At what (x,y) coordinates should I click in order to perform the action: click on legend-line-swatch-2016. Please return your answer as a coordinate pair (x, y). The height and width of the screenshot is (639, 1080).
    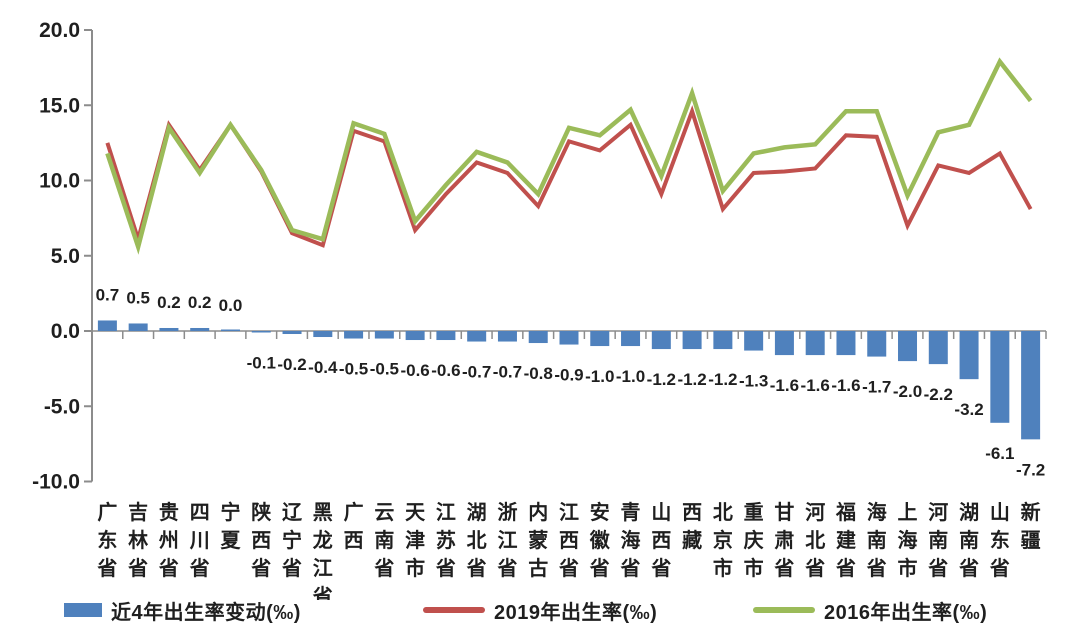
    Looking at the image, I should click on (784, 610).